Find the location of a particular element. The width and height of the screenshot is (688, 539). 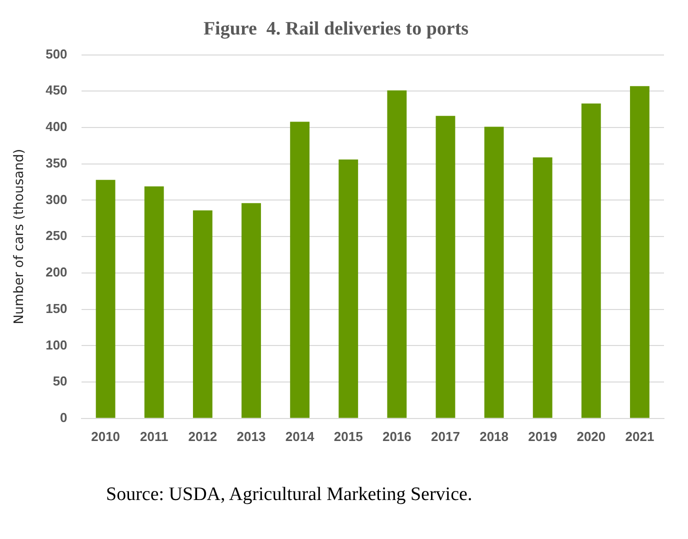

y-tick-label: 250 is located at coordinates (57, 236).